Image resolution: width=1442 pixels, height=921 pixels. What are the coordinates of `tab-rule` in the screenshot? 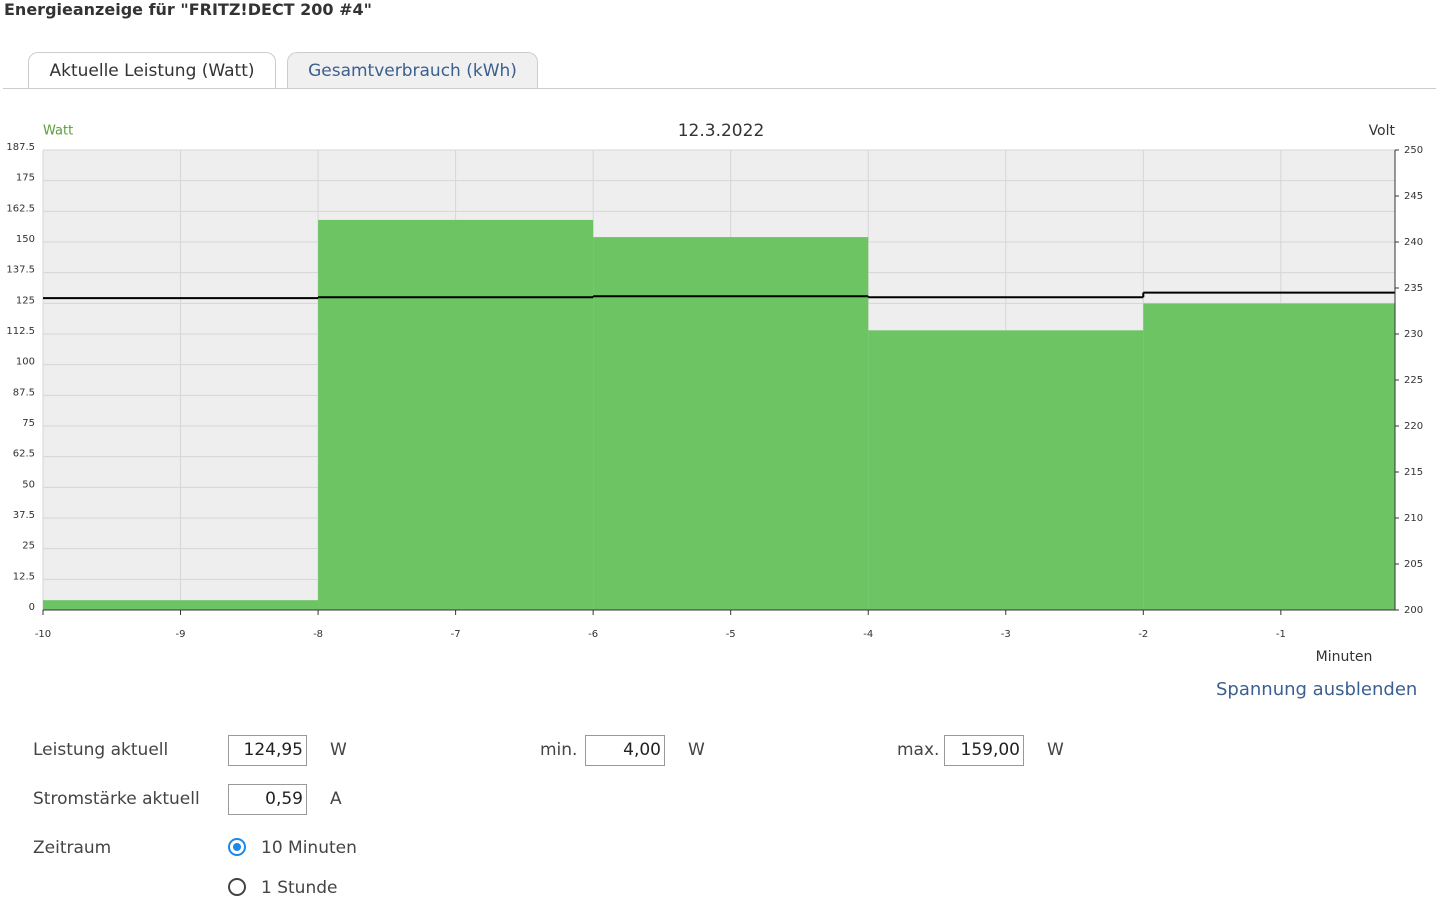 It's located at (719, 88).